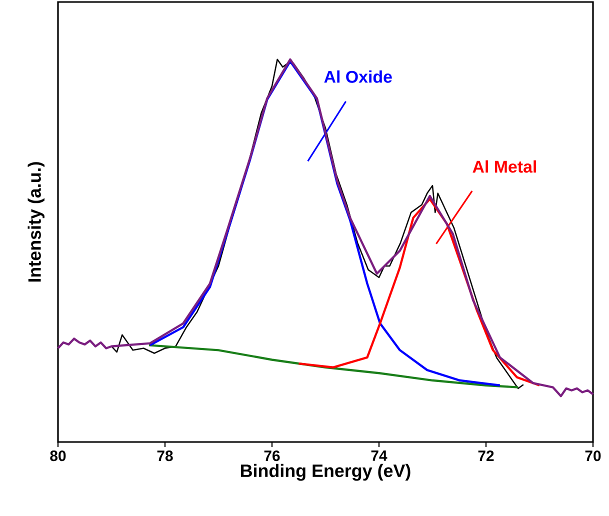  Describe the element at coordinates (165, 456) in the screenshot. I see `x-tick-label: 78` at that location.